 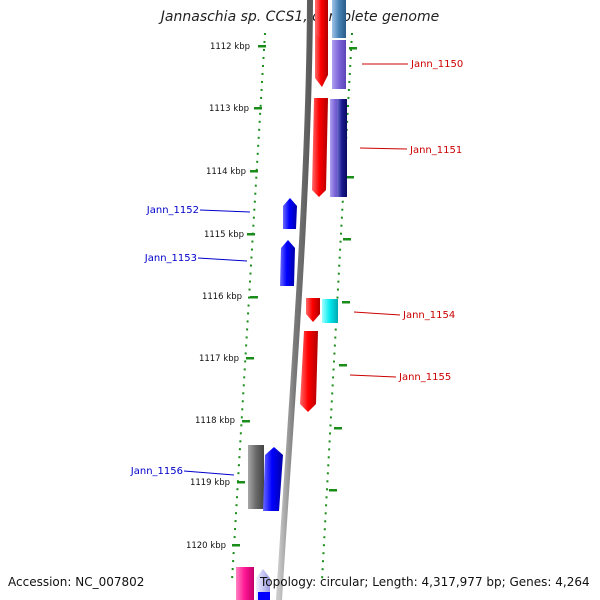 What do you see at coordinates (322, 20) in the screenshot?
I see `gene-arrow-red-top` at bounding box center [322, 20].